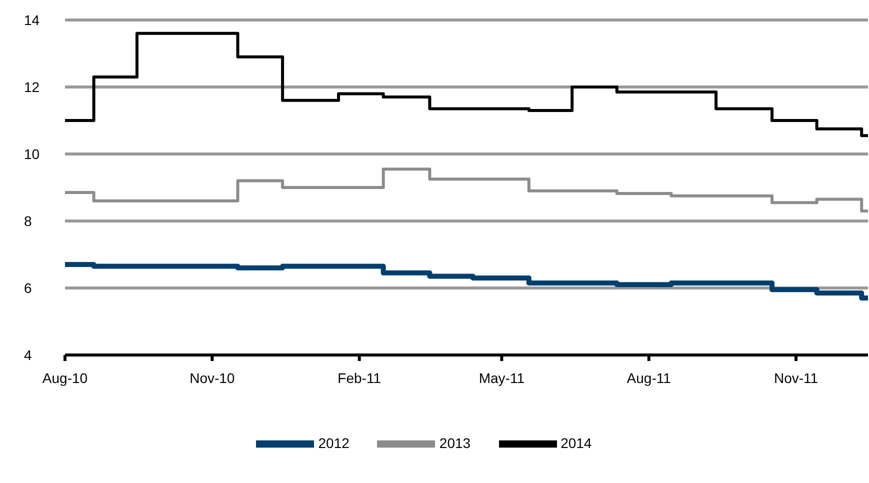 The width and height of the screenshot is (869, 483). Describe the element at coordinates (360, 378) in the screenshot. I see `x-tick-label: Feb-11` at that location.